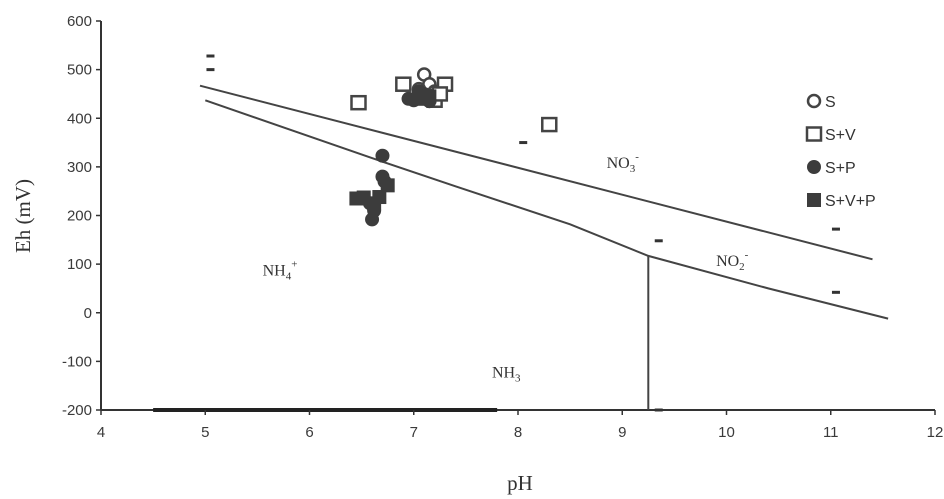 Image resolution: width=944 pixels, height=499 pixels. What do you see at coordinates (79, 70) in the screenshot?
I see `y-tick-label: 500` at bounding box center [79, 70].